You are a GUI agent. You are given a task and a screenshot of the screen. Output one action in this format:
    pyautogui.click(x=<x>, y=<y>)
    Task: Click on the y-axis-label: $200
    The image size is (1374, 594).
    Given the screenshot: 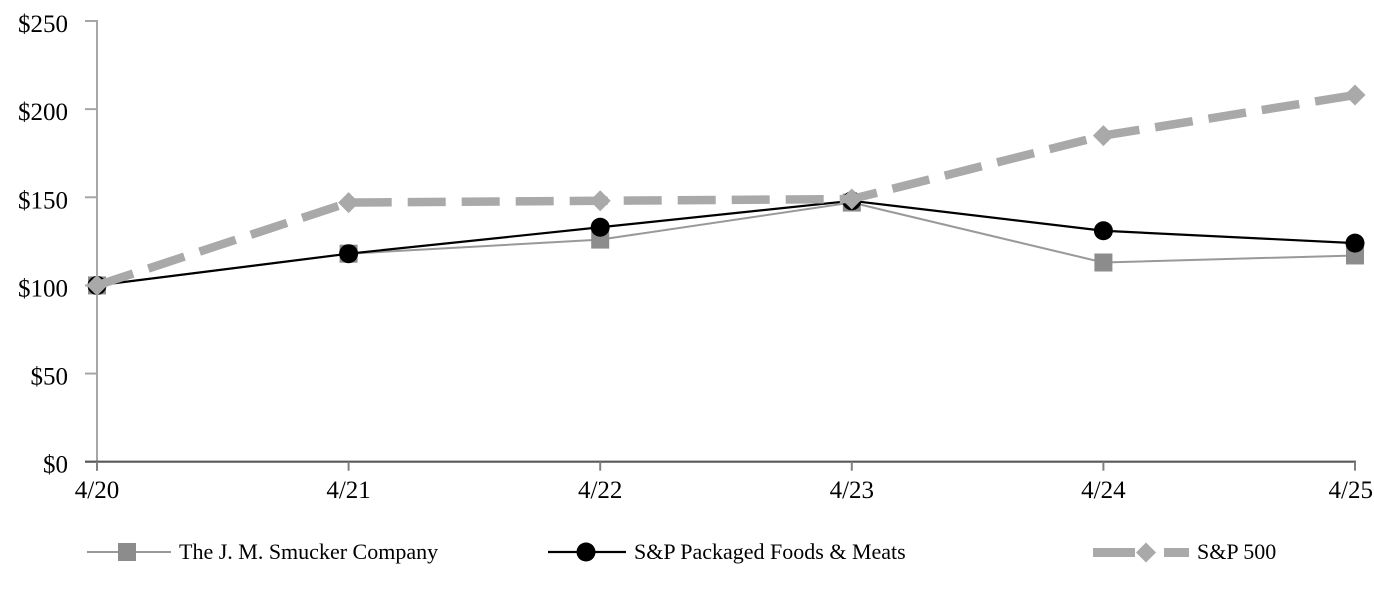 What is the action you would take?
    pyautogui.click(x=43, y=112)
    